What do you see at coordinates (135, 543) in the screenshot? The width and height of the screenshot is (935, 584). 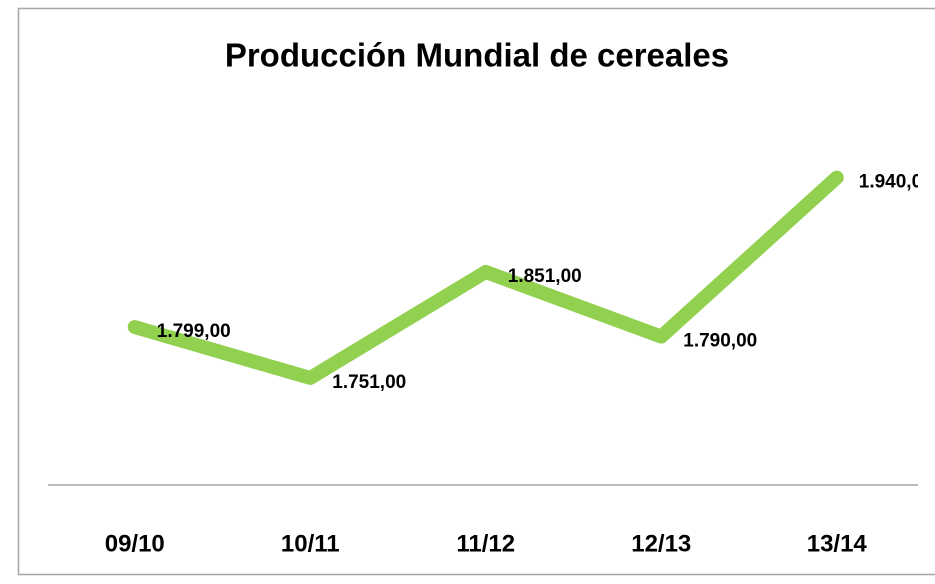 I see `x-tick-label: 09/10` at bounding box center [135, 543].